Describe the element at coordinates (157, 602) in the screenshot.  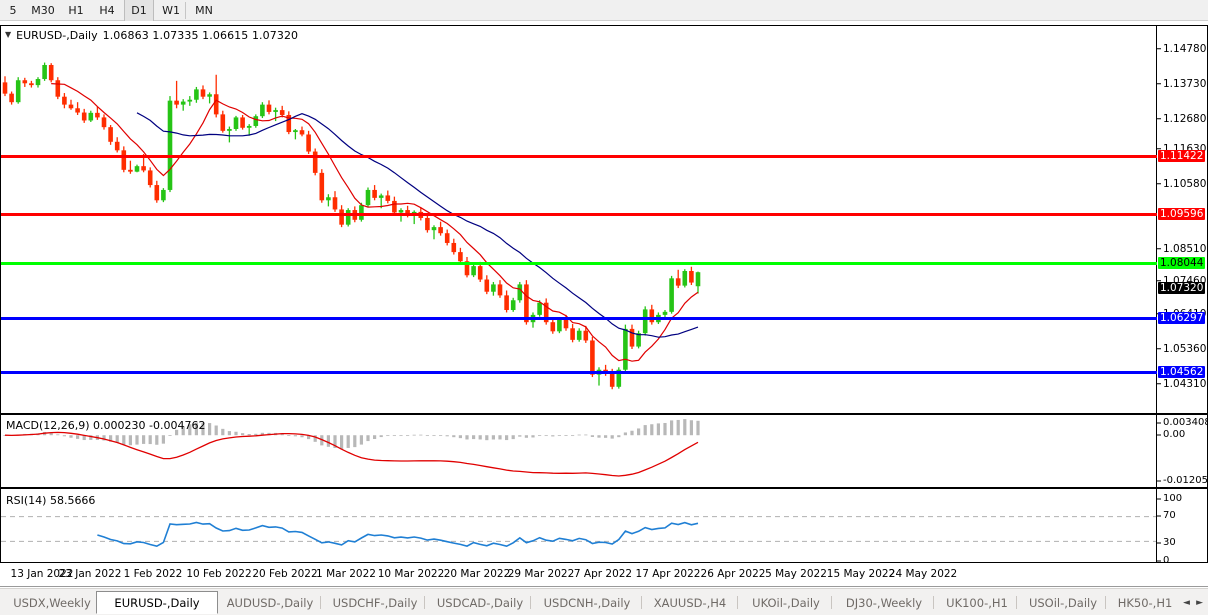
I see `chart-tab-eurusddaily: EURUSD-,Daily` at that location.